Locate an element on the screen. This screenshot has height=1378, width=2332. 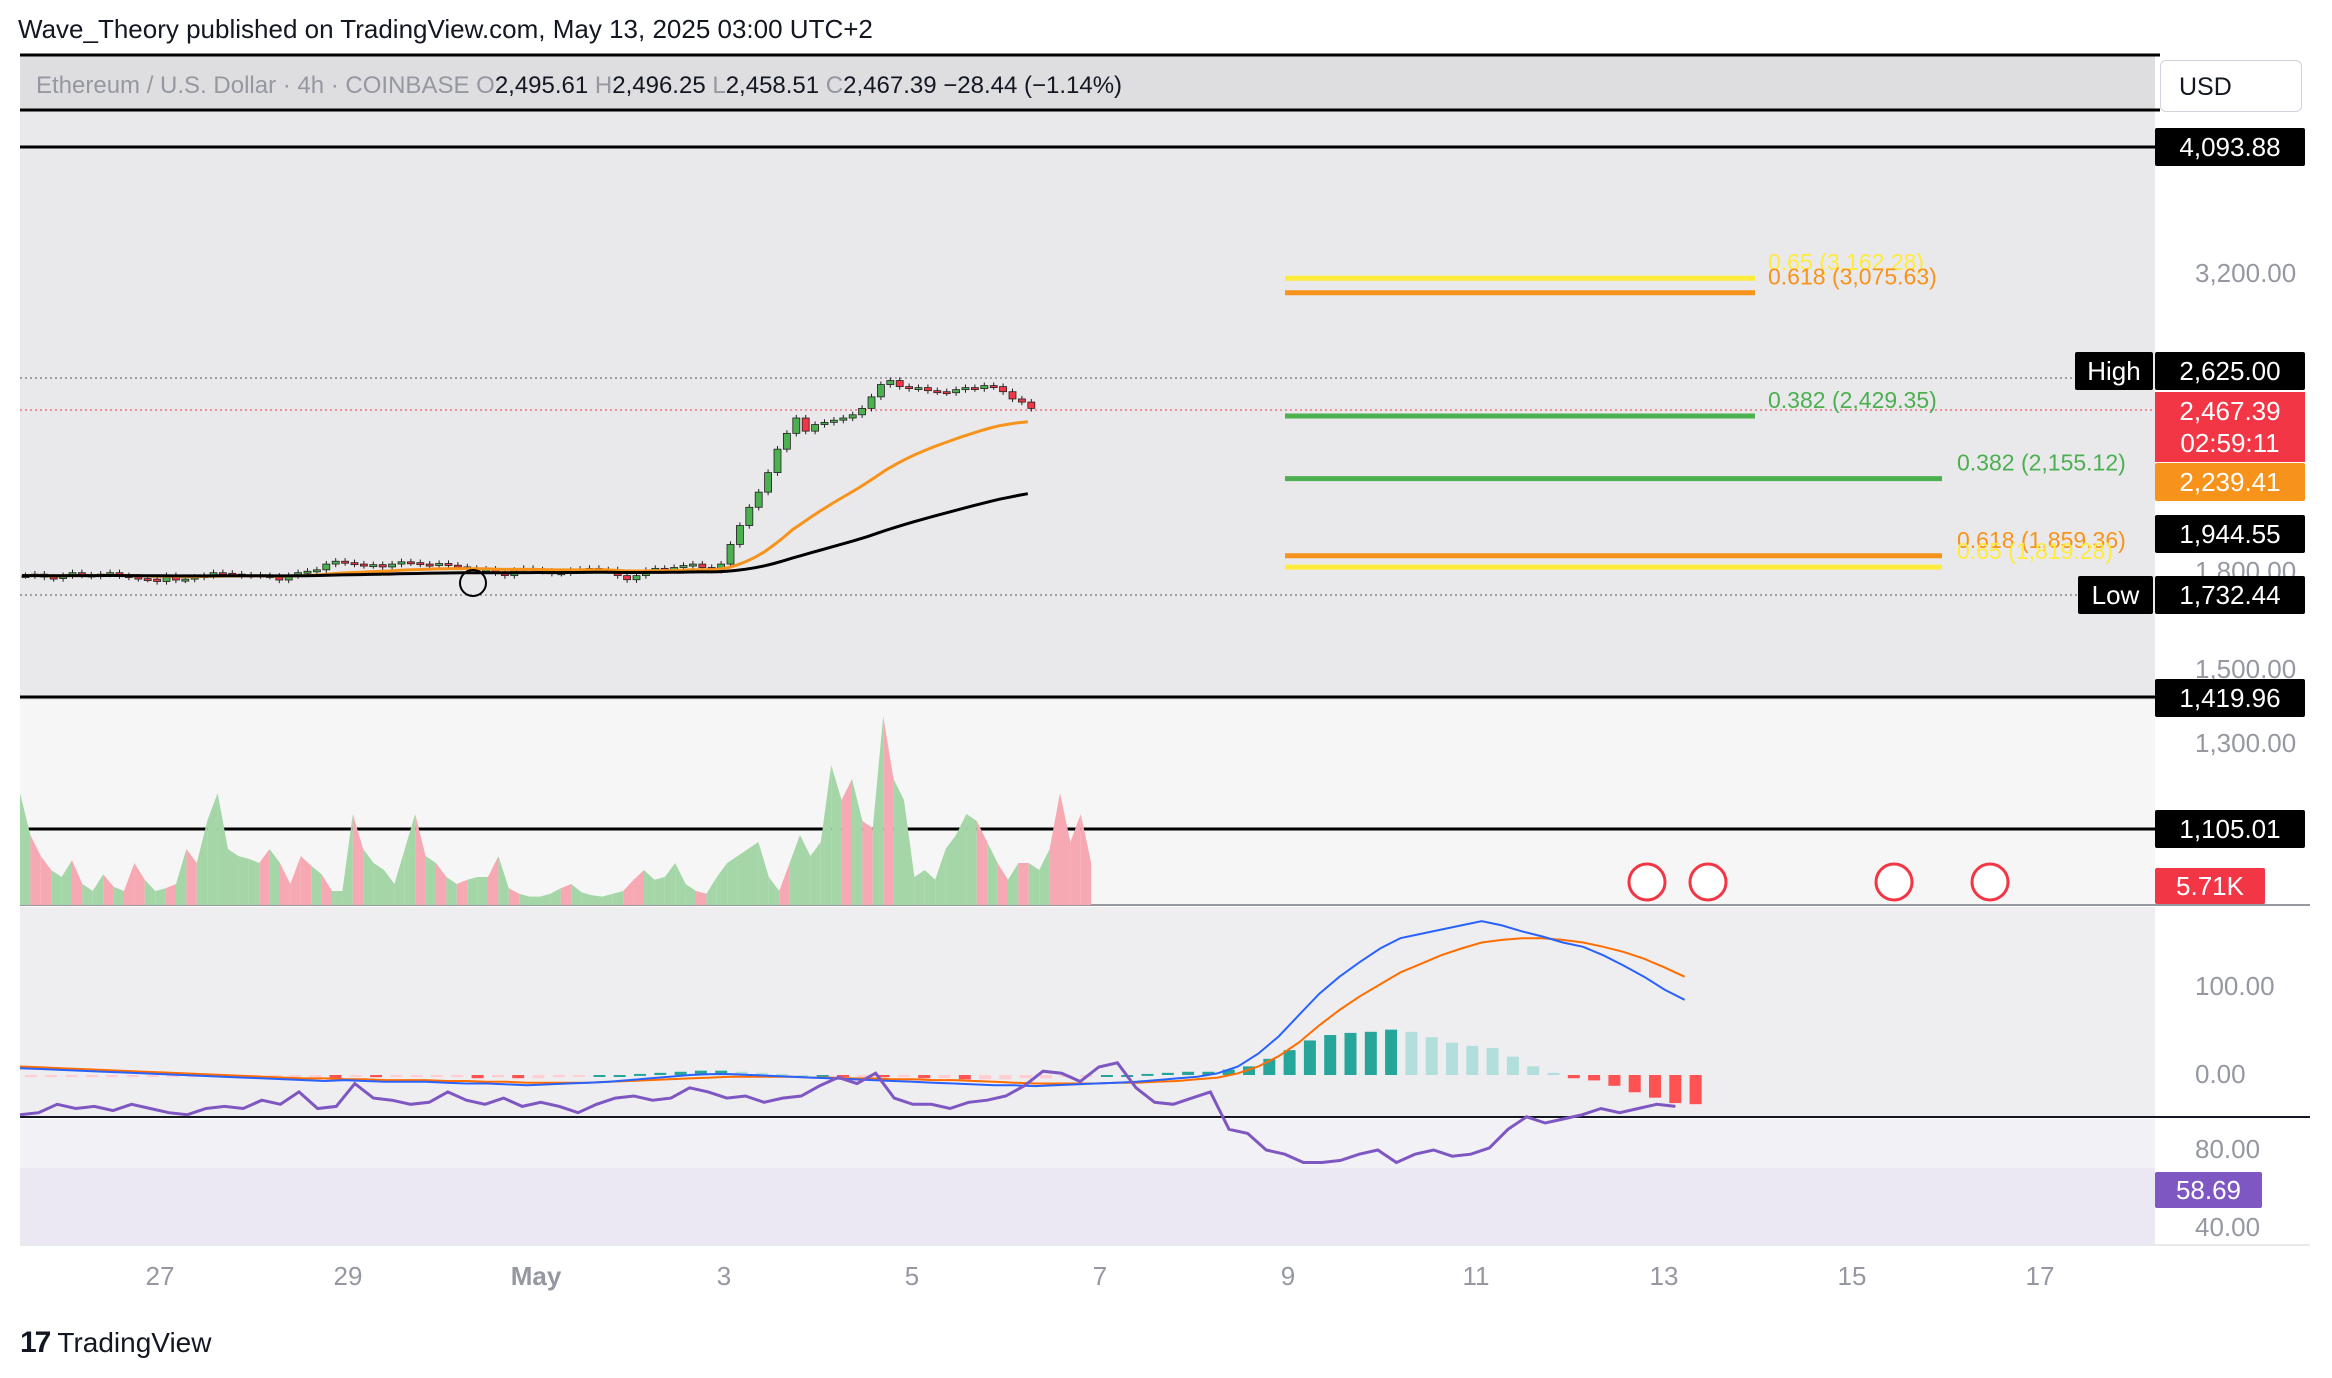
x-tick-label: 27 is located at coordinates (160, 1276).